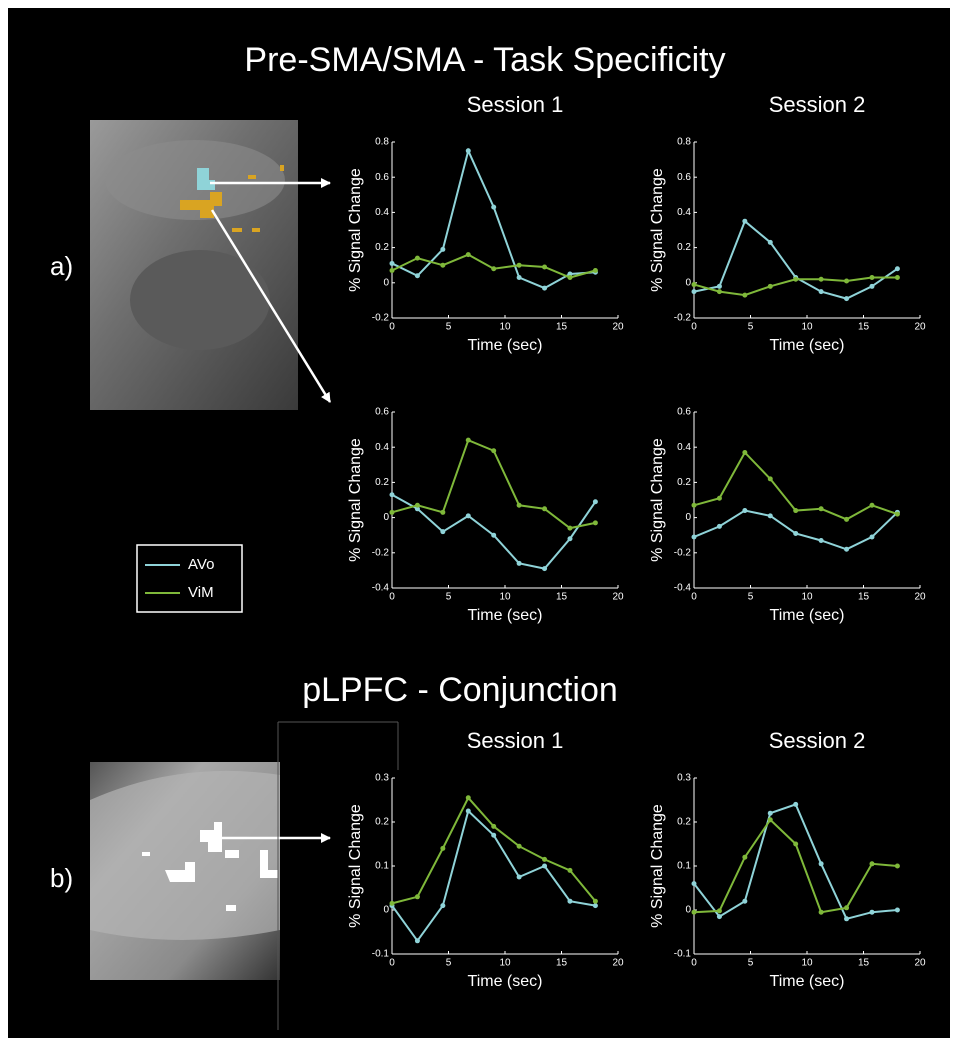 Image resolution: width=958 pixels, height=1051 pixels. What do you see at coordinates (271, 510) in the screenshot?
I see `arrow` at bounding box center [271, 510].